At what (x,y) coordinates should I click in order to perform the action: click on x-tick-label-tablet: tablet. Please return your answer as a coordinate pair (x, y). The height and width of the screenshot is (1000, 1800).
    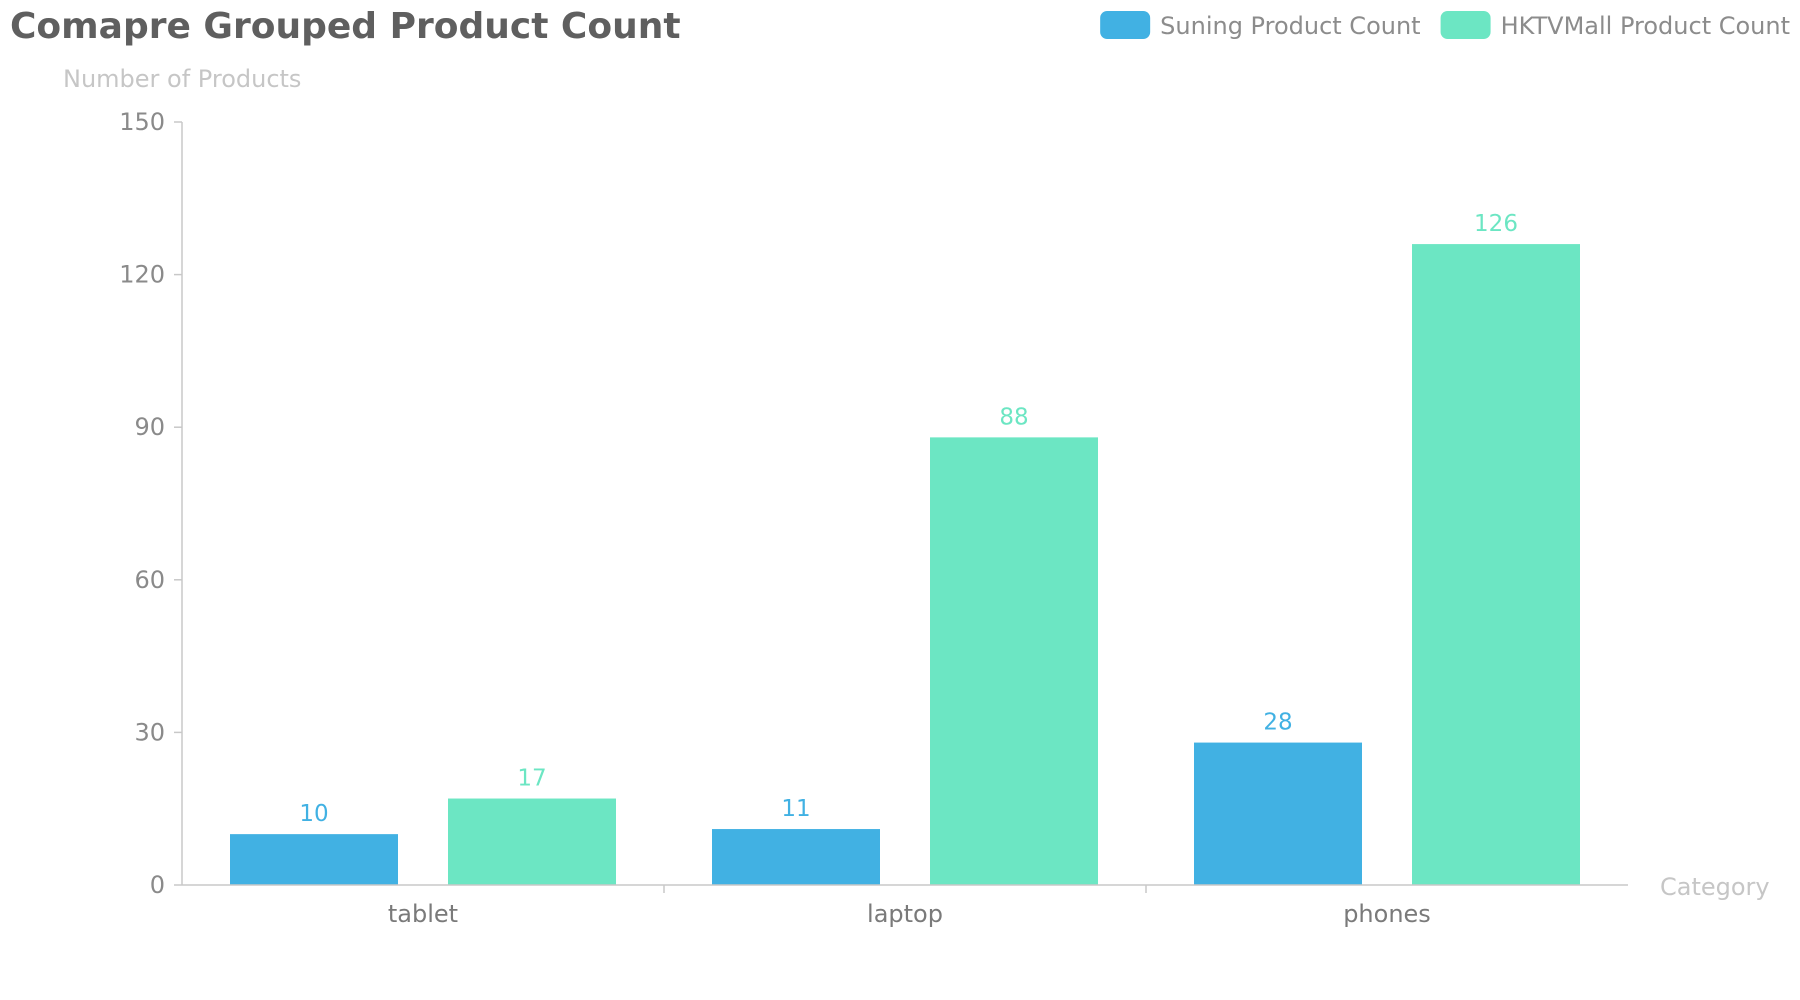
    Looking at the image, I should click on (423, 914).